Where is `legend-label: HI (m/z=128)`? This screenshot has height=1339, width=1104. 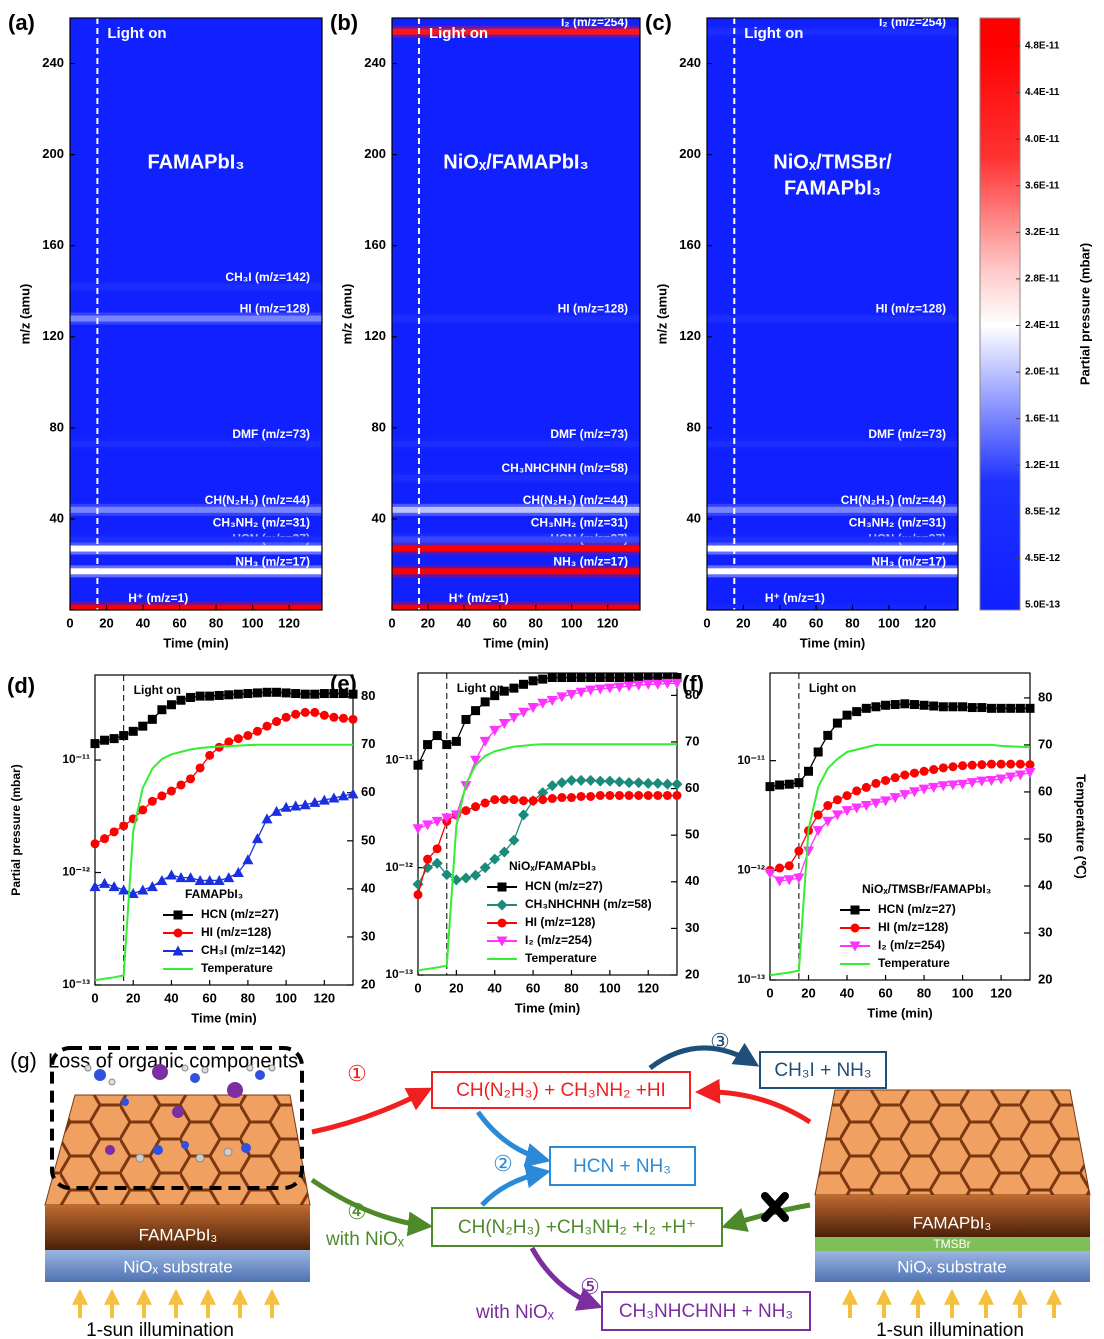 legend-label: HI (m/z=128) is located at coordinates (913, 927).